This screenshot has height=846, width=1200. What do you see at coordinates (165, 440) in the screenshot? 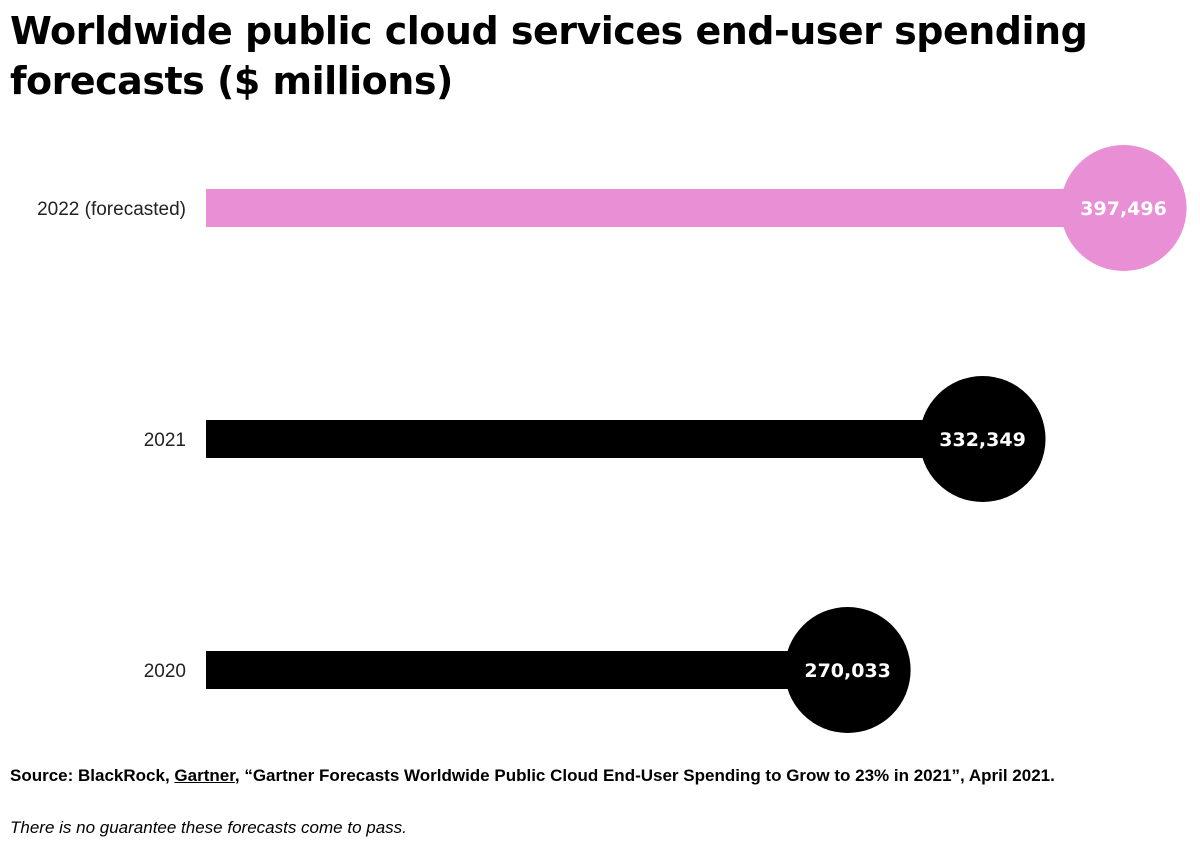
I see `category-label: 2021` at bounding box center [165, 440].